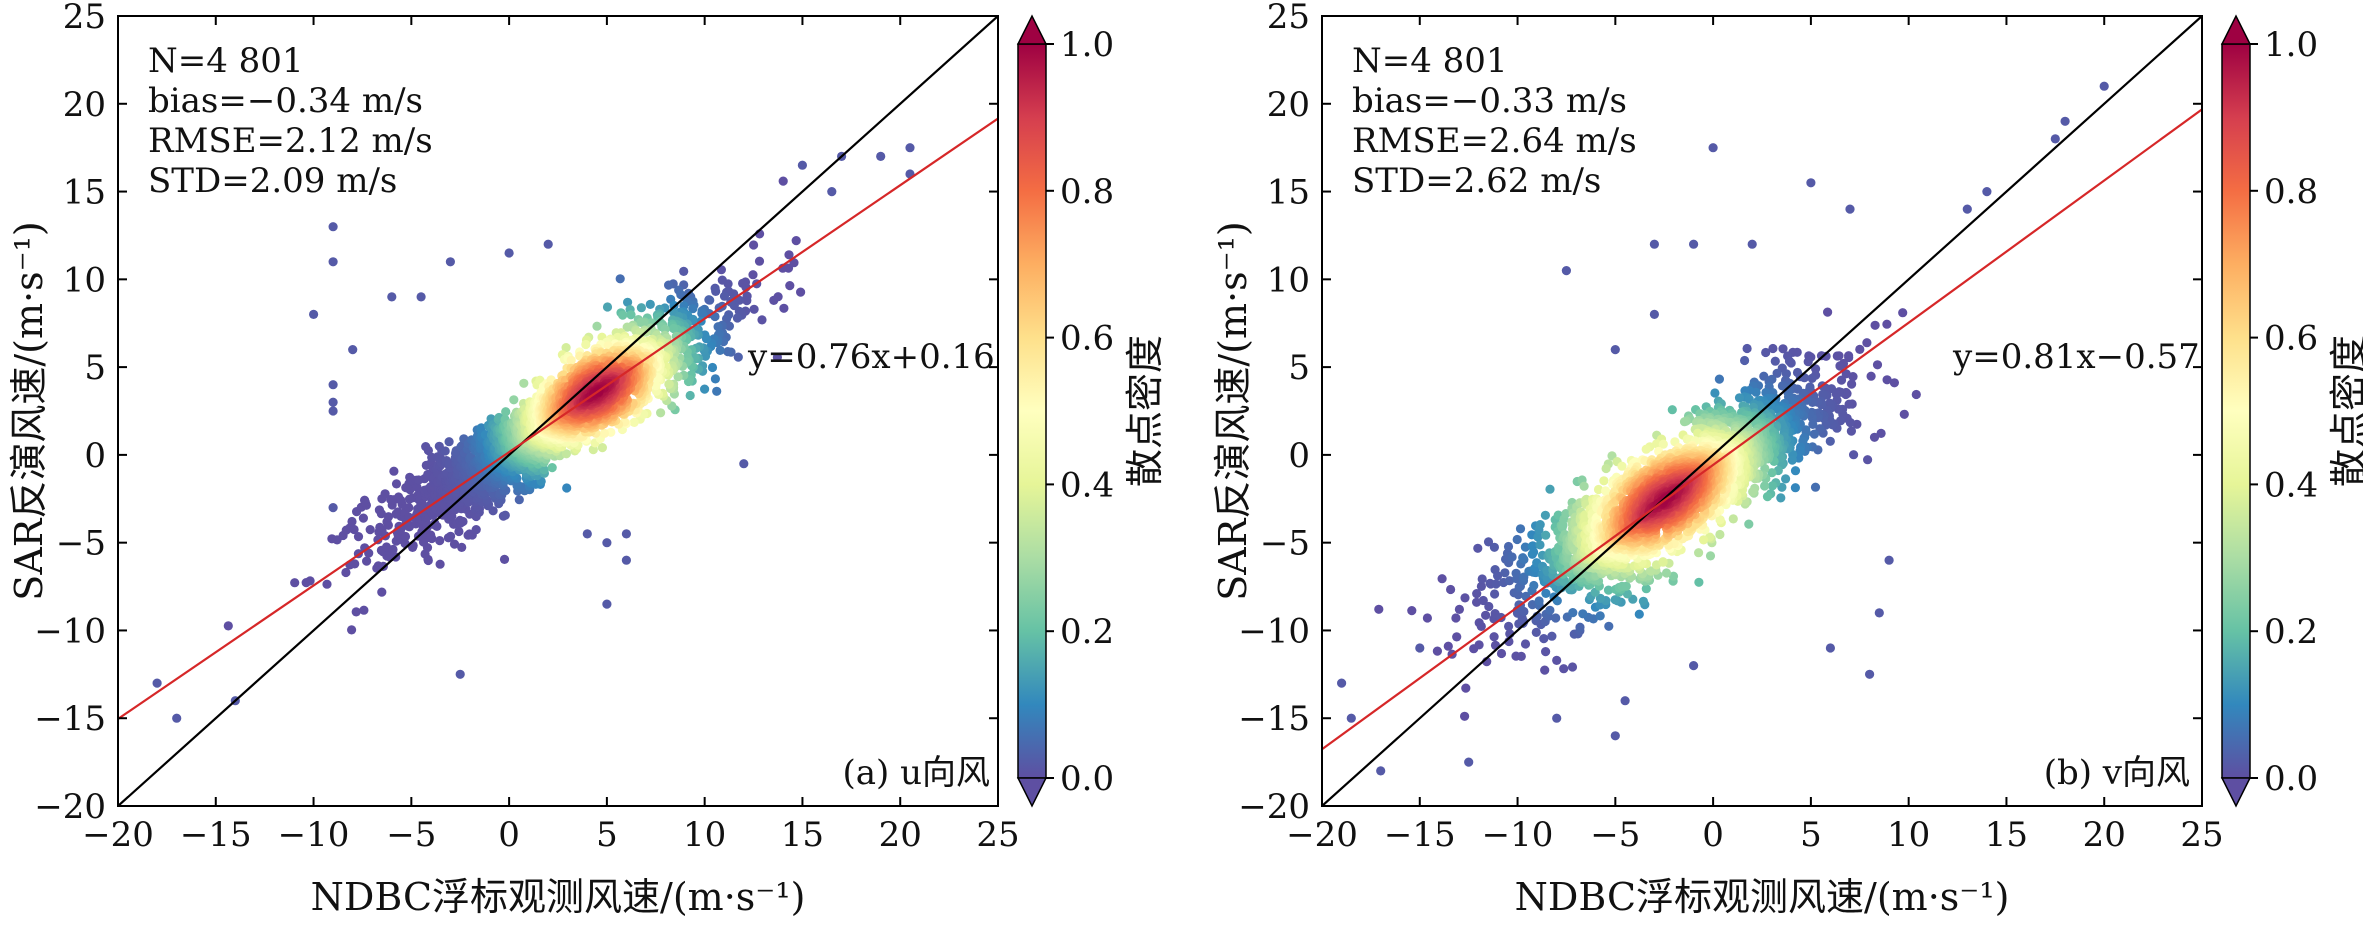  What do you see at coordinates (916, 773) in the screenshot?
I see `panel-label: (a) u向风` at bounding box center [916, 773].